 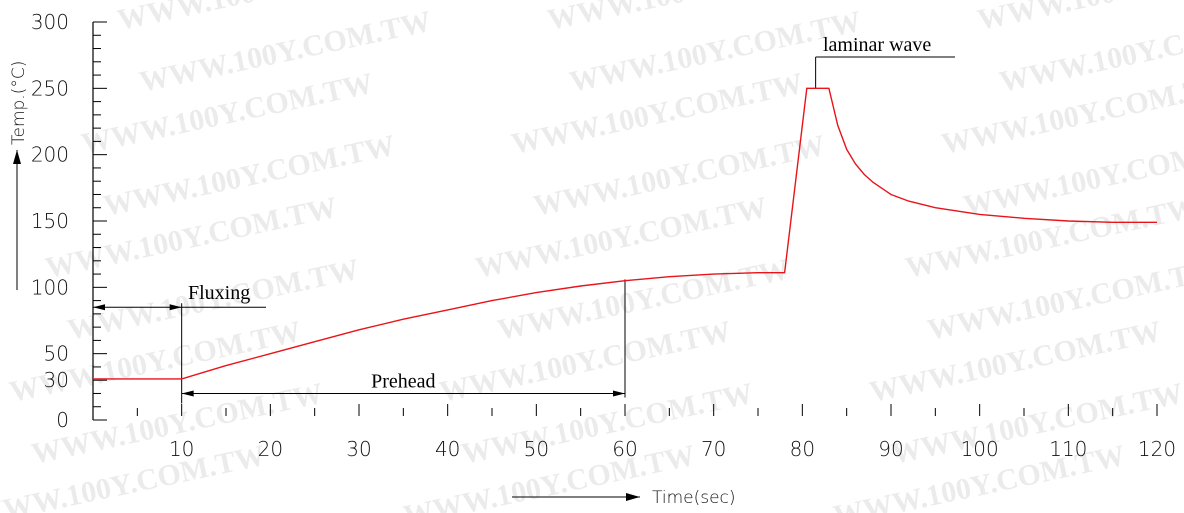 I want to click on x-tick-label: 50, so click(x=536, y=449).